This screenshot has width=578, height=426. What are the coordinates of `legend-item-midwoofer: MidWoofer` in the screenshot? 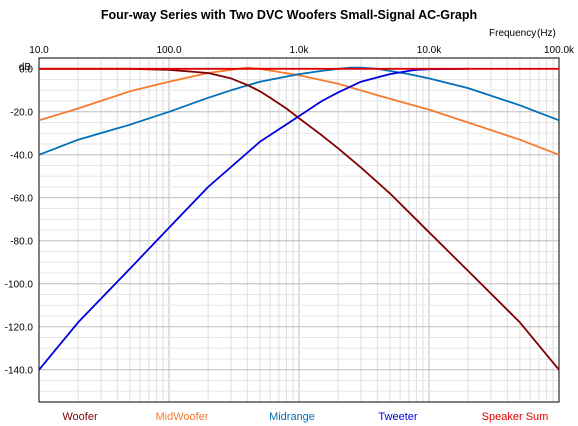 It's located at (182, 417).